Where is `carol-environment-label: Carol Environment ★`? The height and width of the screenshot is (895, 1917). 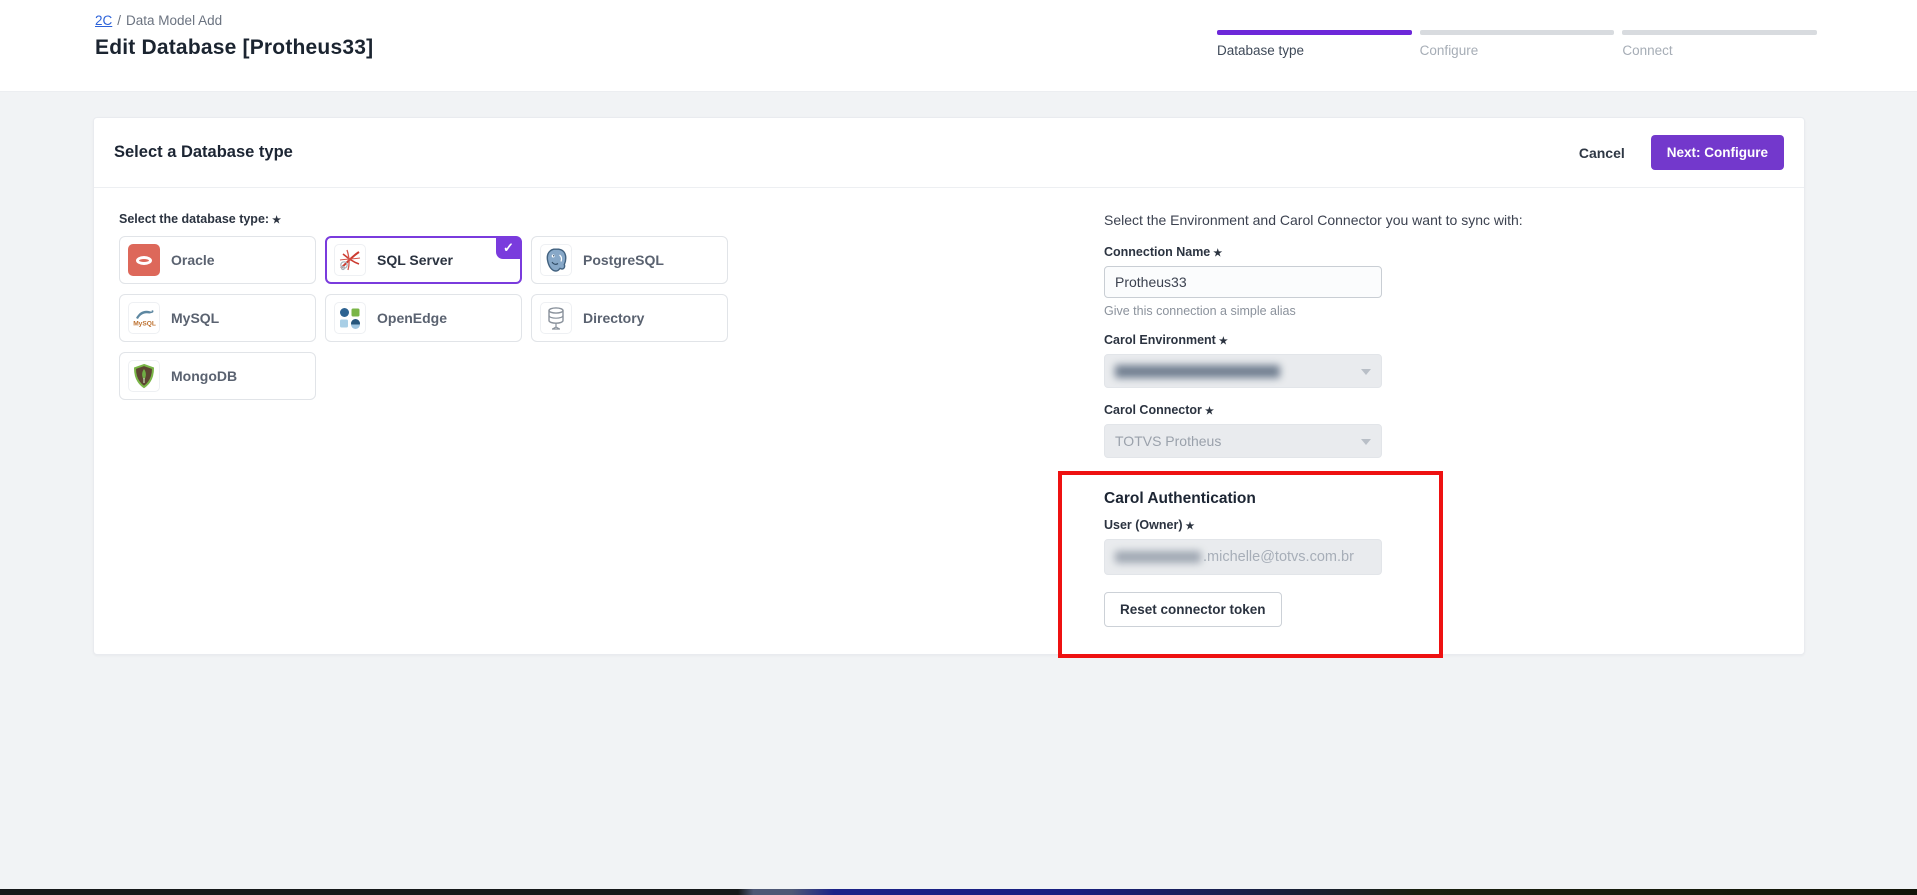
carol-environment-label: Carol Environment ★ is located at coordinates (1314, 340).